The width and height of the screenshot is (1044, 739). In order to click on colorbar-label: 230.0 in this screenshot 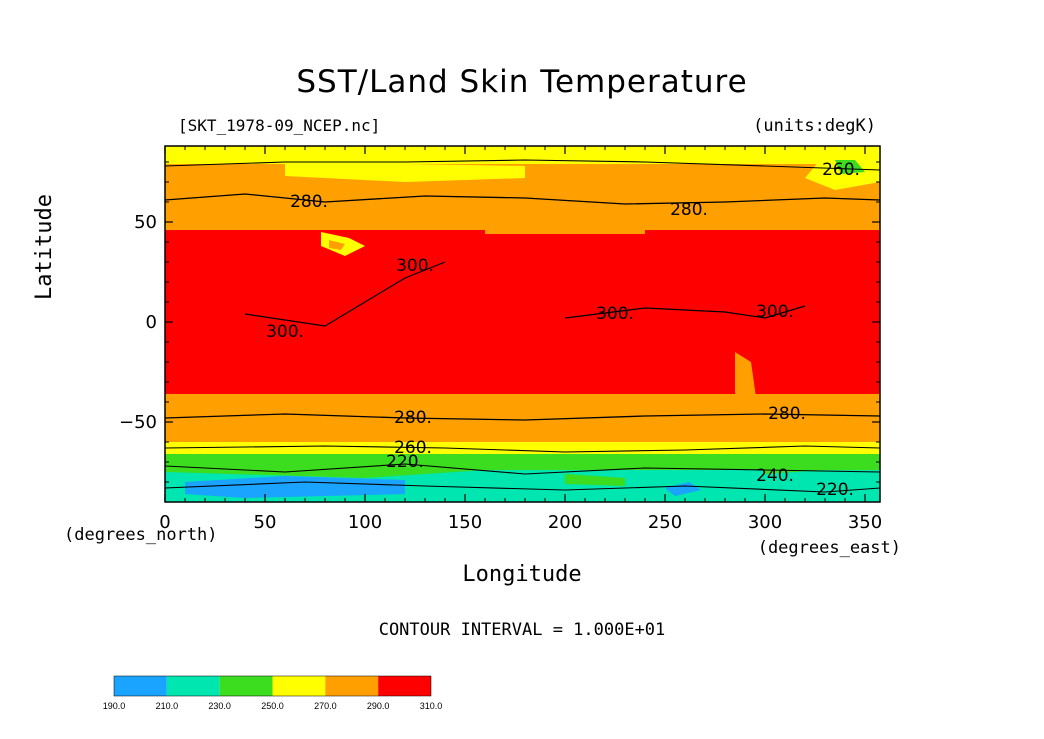, I will do `click(219, 706)`.